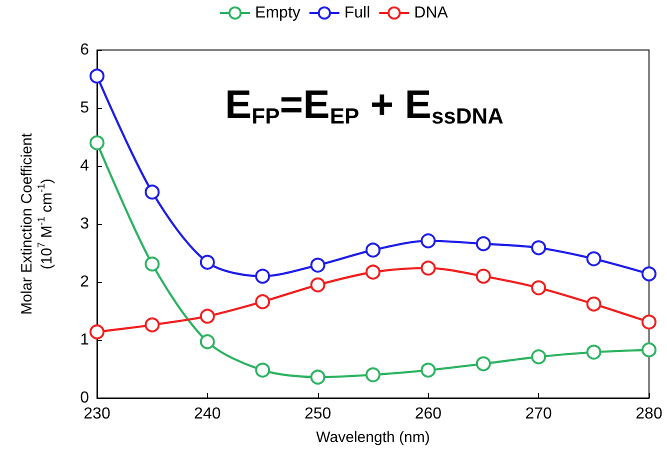  I want to click on y-tick-label: 0, so click(85, 398).